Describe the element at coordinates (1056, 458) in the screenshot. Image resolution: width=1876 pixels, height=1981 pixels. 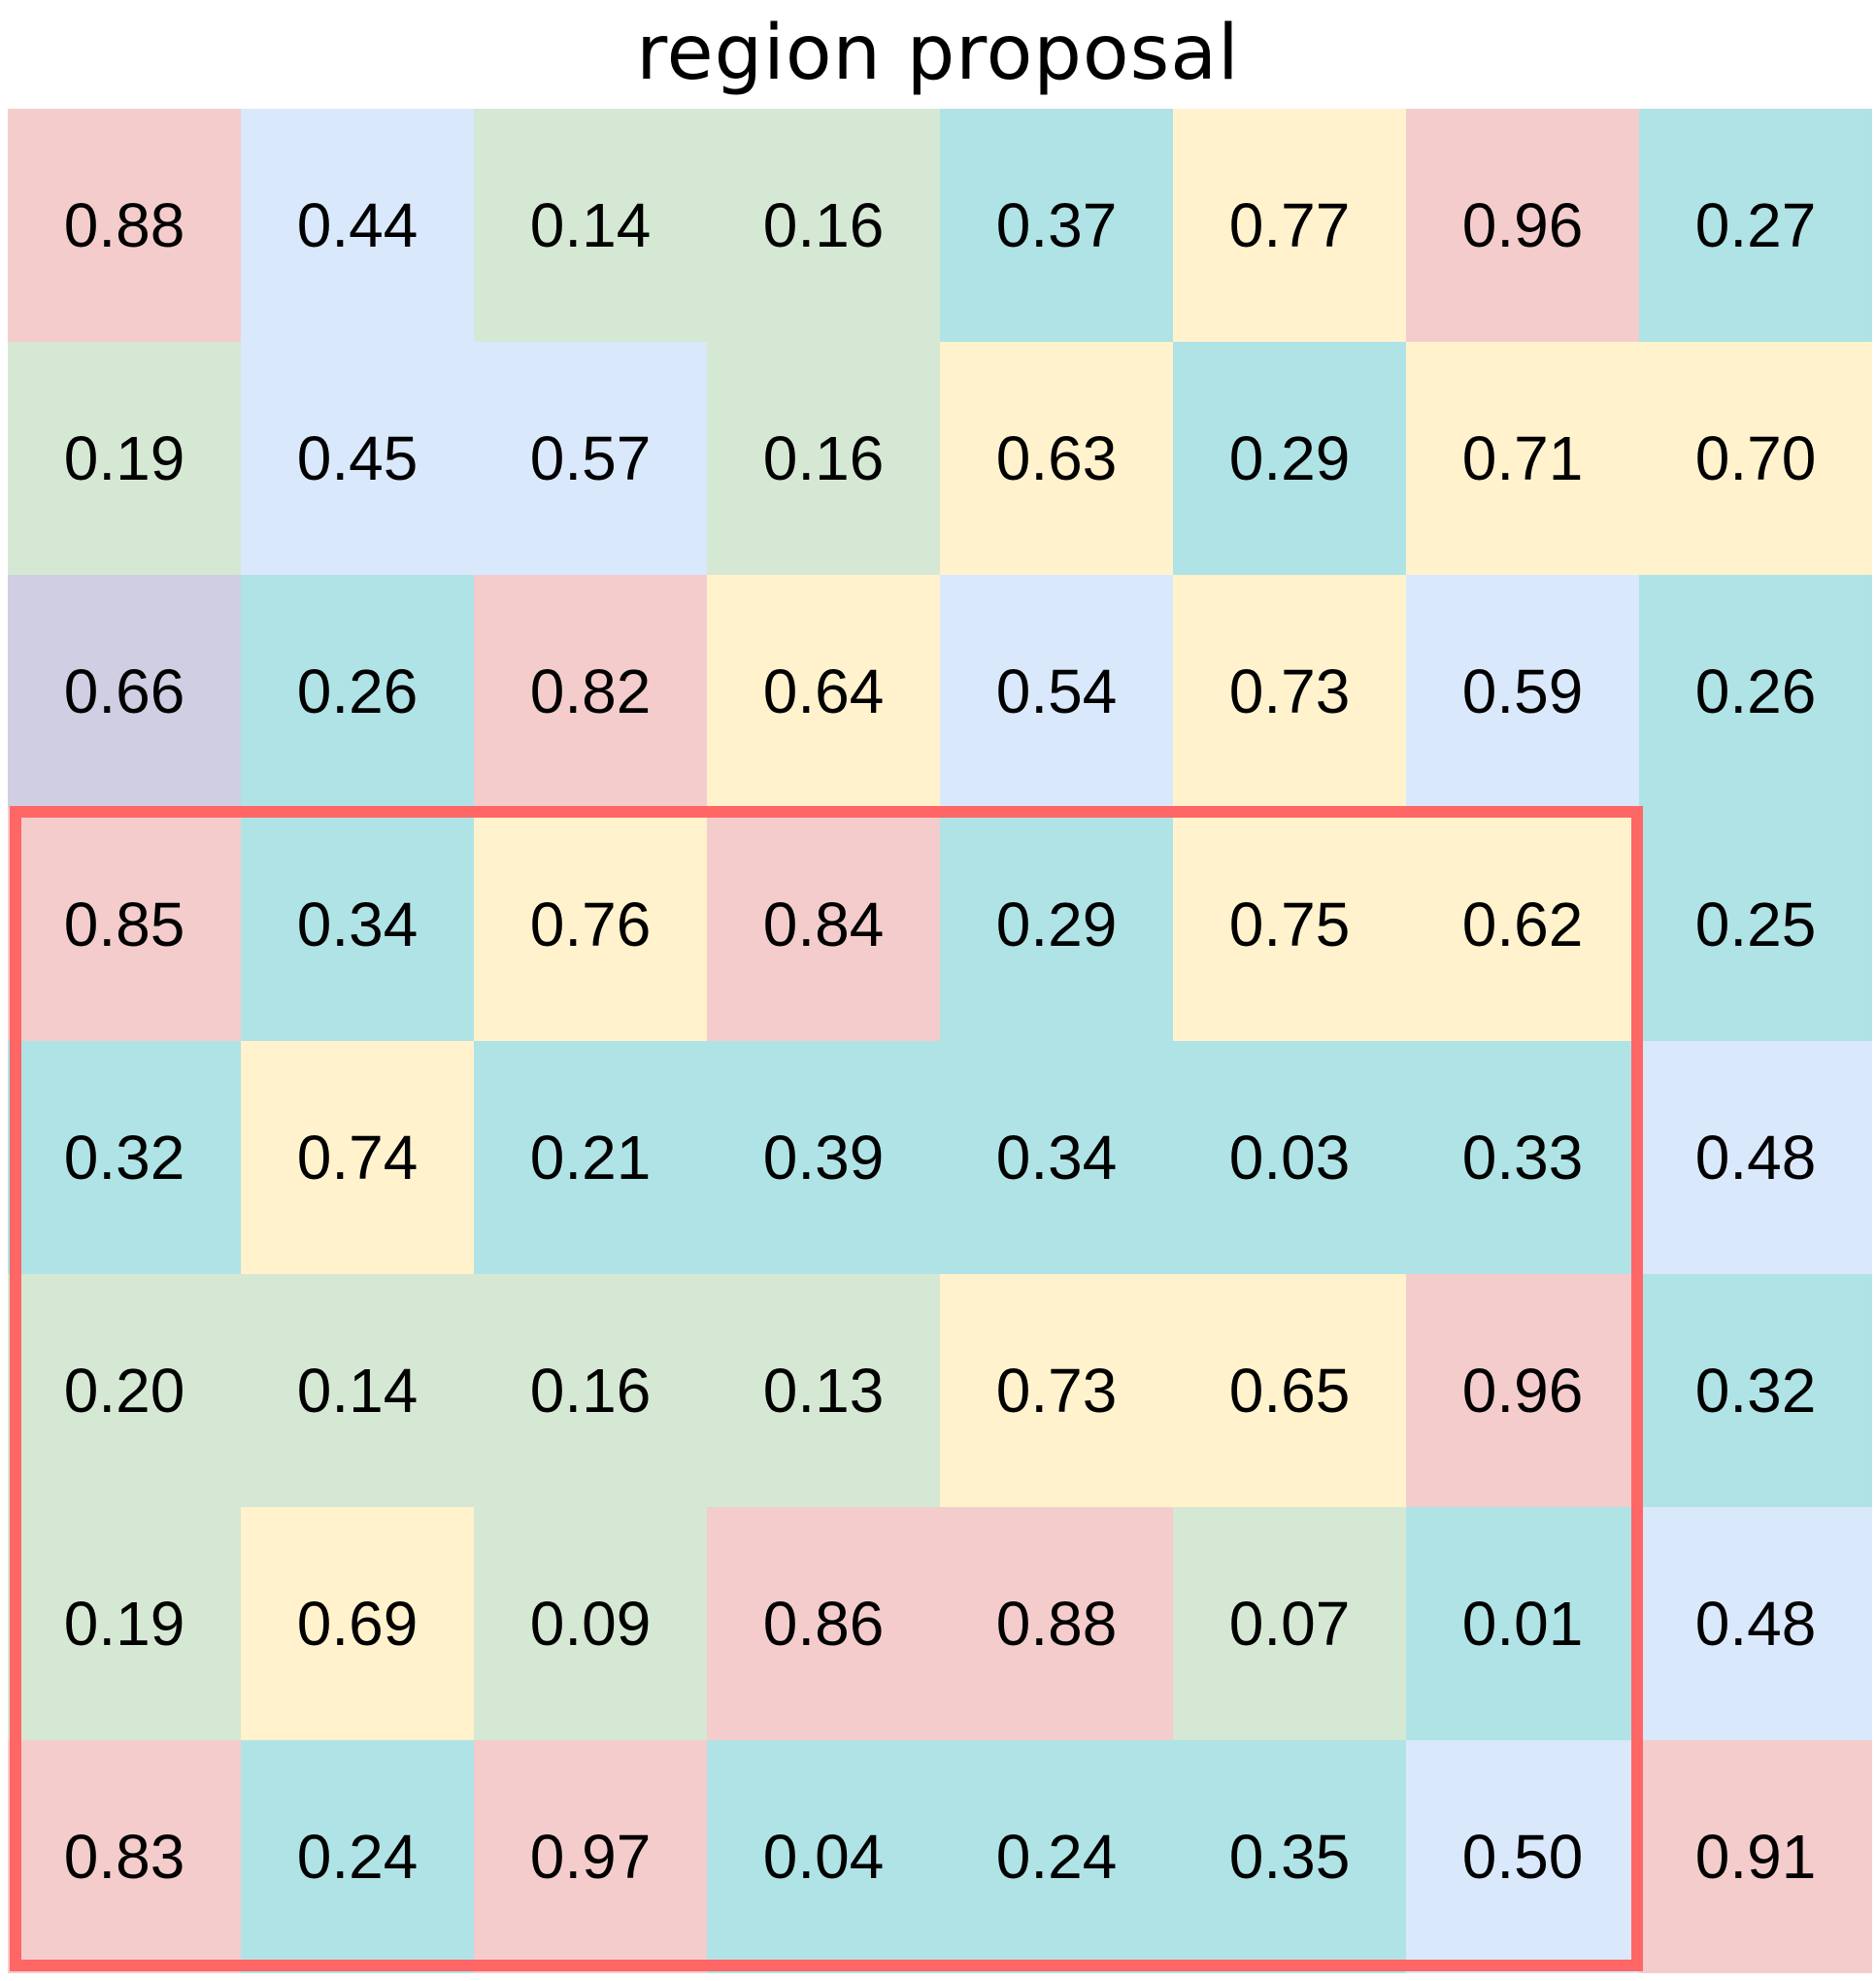
I see `grid-cell: 0.63` at that location.